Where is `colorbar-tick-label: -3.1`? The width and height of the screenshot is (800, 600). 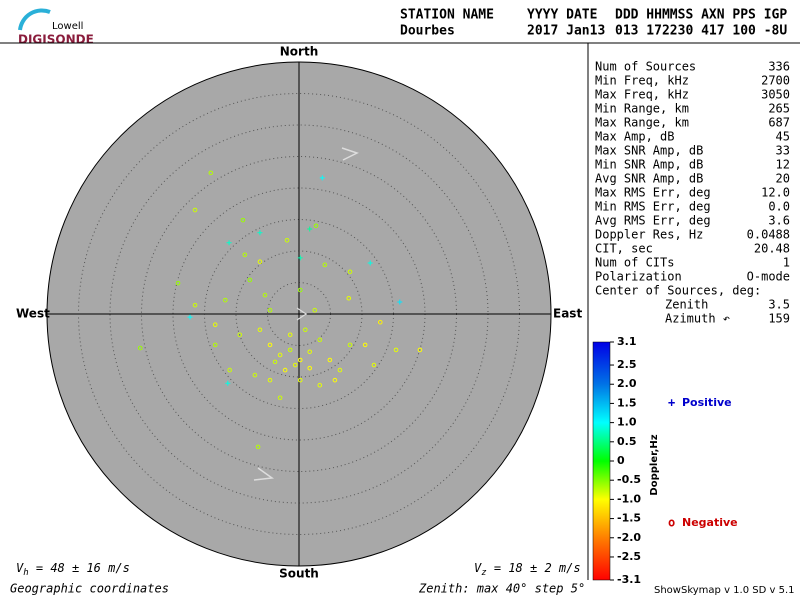 colorbar-tick-label: -3.1 is located at coordinates (629, 579).